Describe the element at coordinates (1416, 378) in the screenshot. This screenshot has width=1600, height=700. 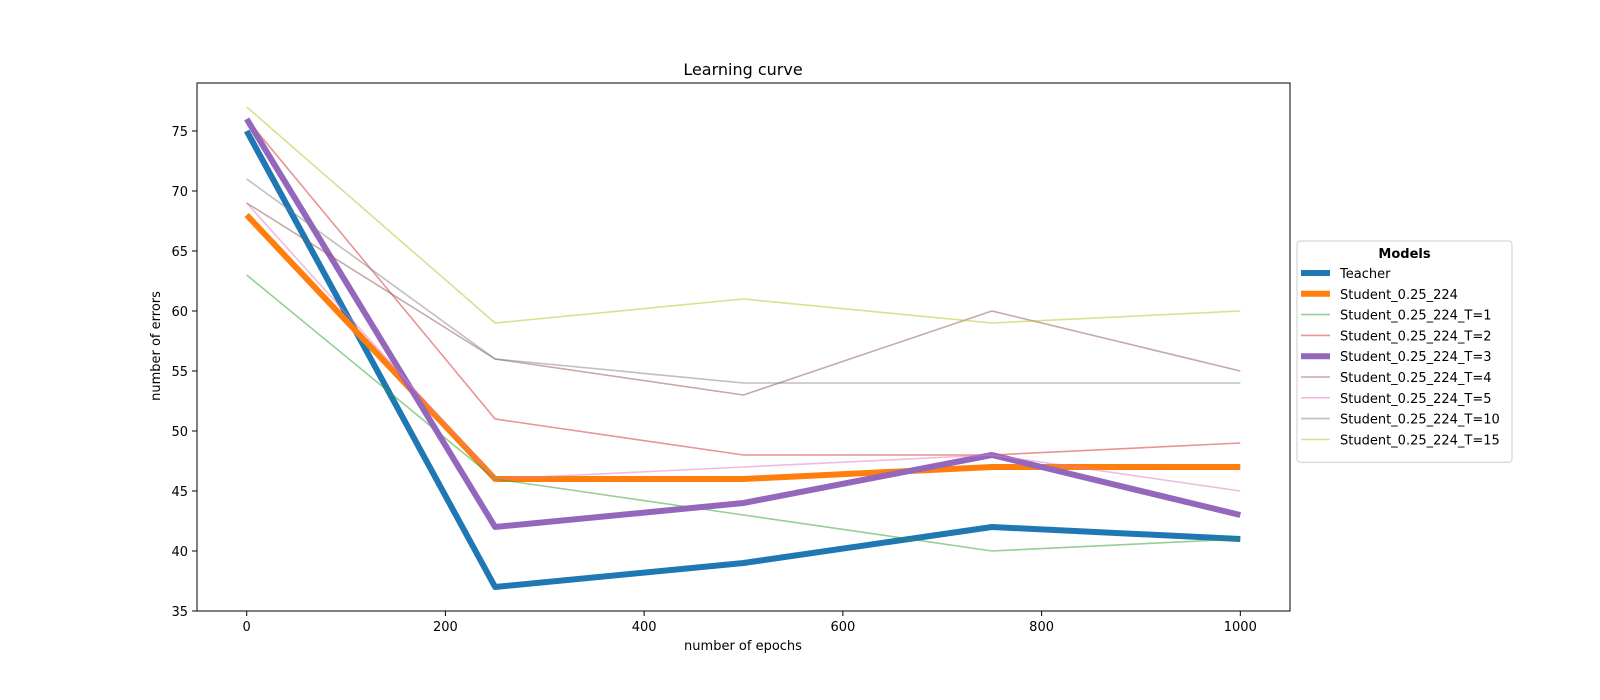
I see `legend-label-5: Student_0.25_224_T=4` at that location.